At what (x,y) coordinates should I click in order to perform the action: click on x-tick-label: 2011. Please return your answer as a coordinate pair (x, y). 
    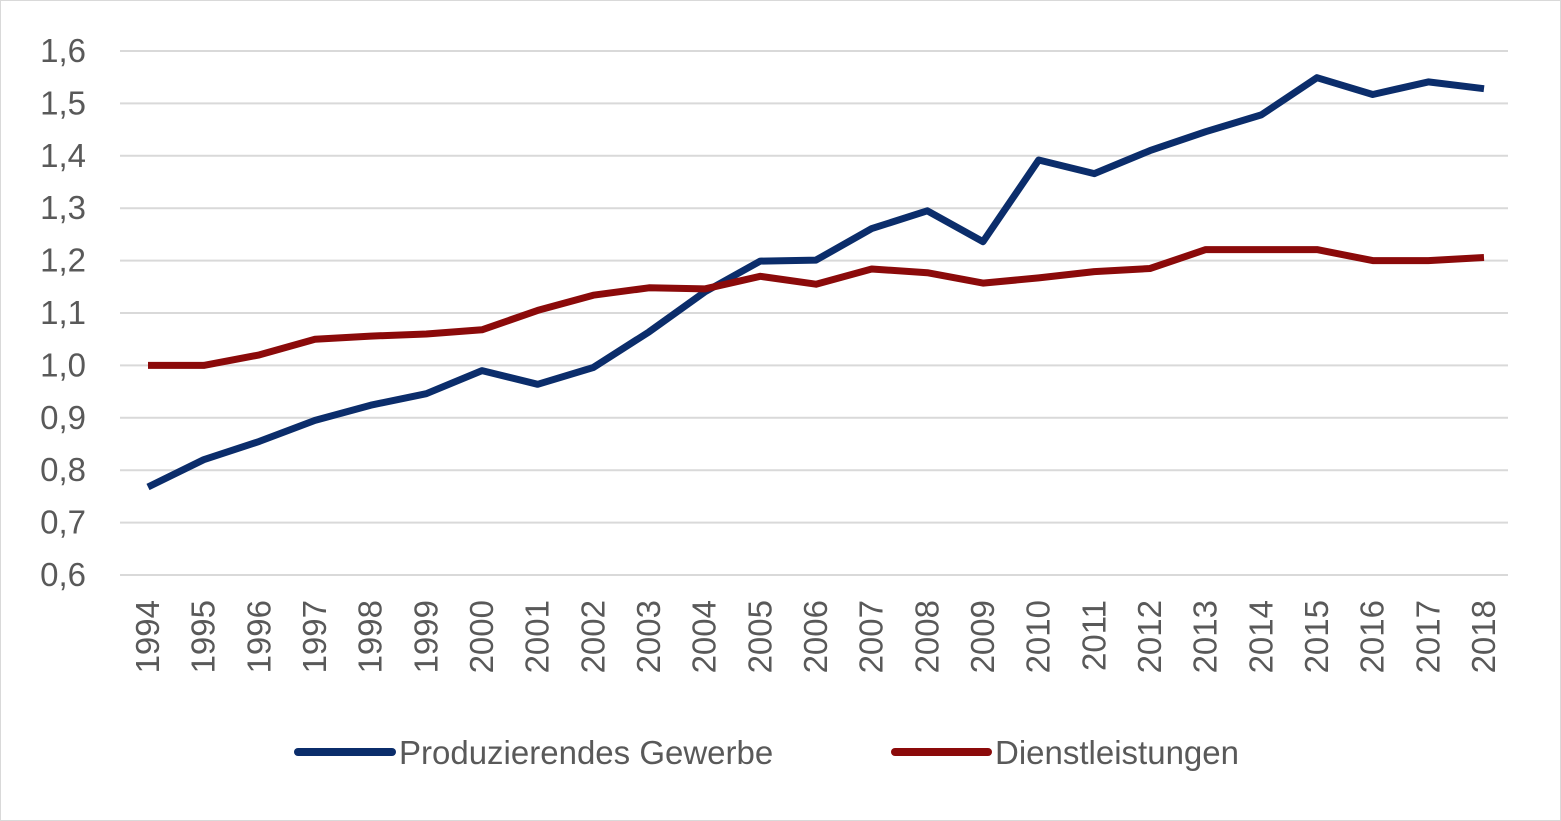
    Looking at the image, I should click on (1093, 635).